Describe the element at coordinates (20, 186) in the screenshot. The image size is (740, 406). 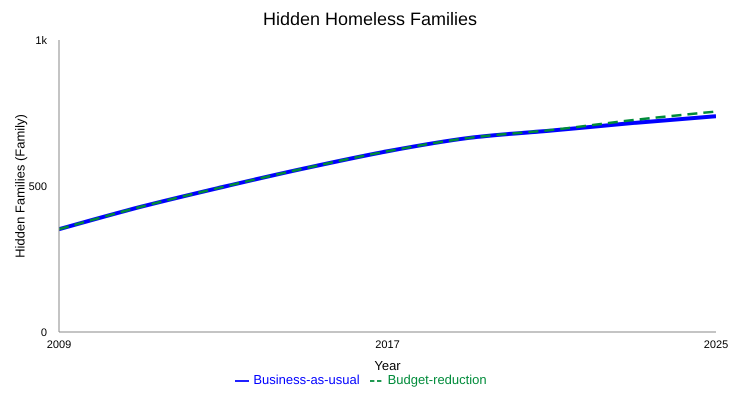
I see `y-axis-title: Hidden Families (Family)` at that location.